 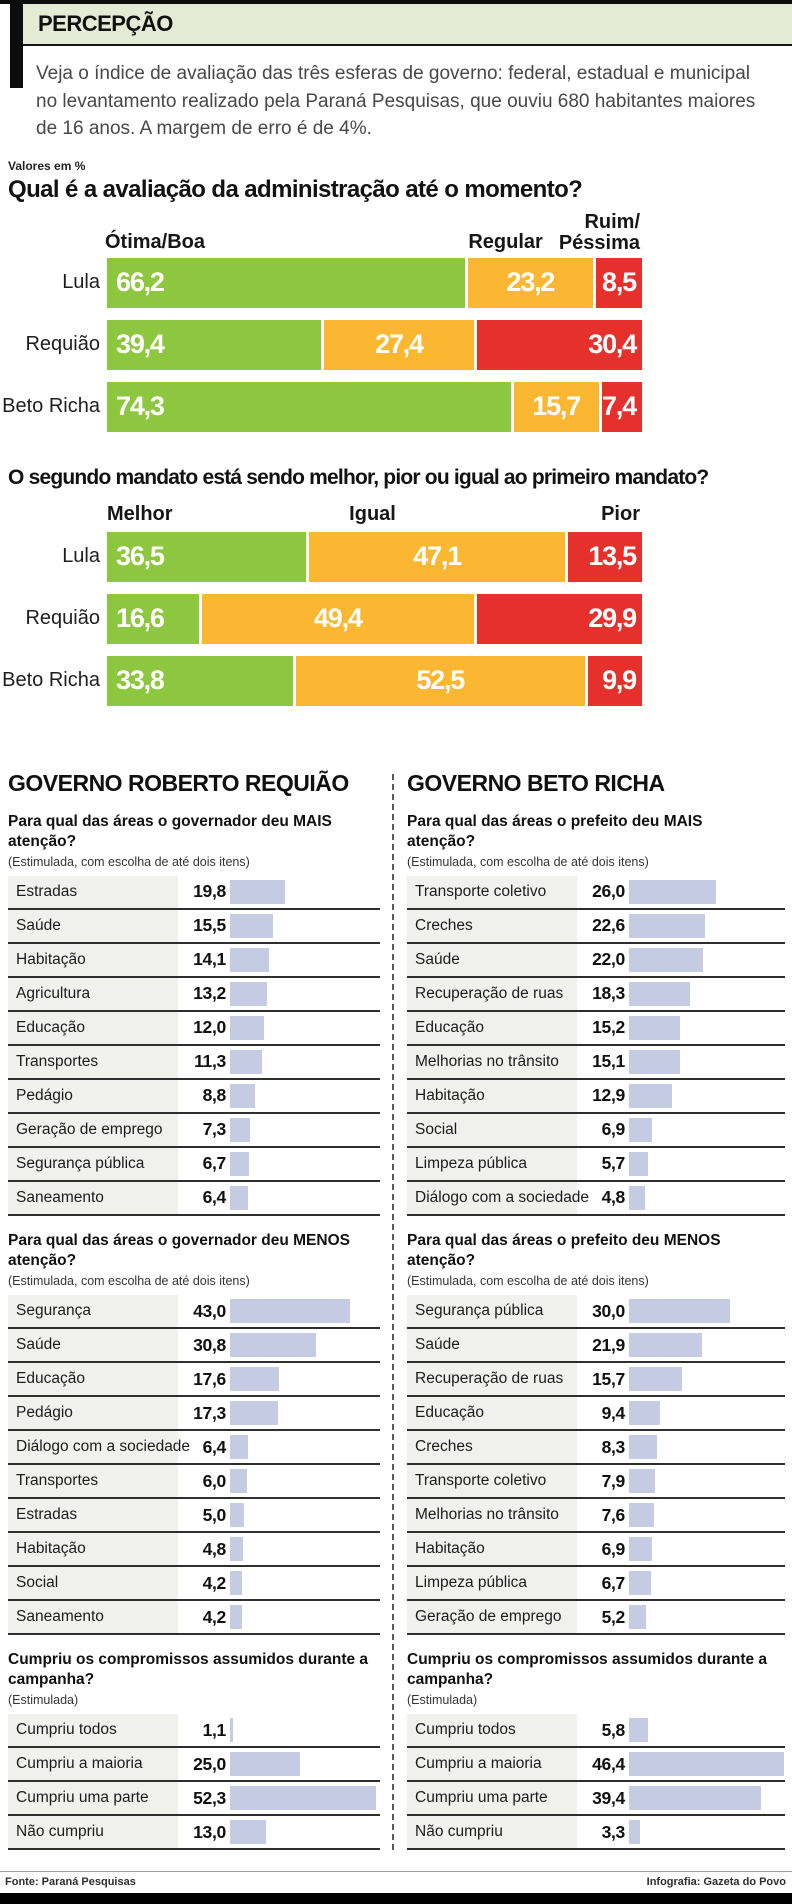 What do you see at coordinates (70, 1882) in the screenshot?
I see `source-credit: Fonte: Paraná Pesquisas` at bounding box center [70, 1882].